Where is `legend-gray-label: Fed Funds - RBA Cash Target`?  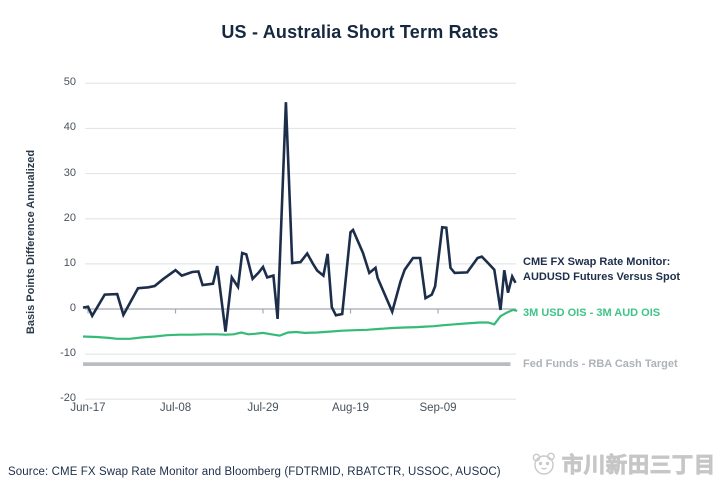 legend-gray-label: Fed Funds - RBA Cash Target is located at coordinates (600, 364).